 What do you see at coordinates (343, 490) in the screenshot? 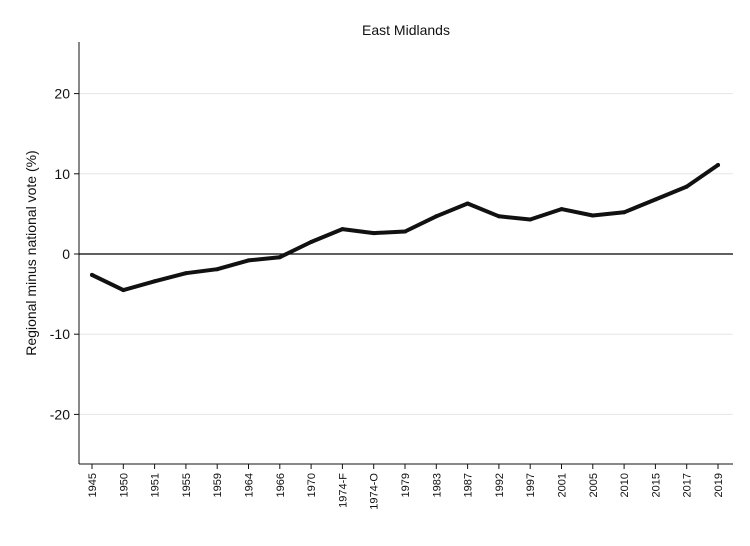
I see `x-tick-label: 1974-F` at bounding box center [343, 490].